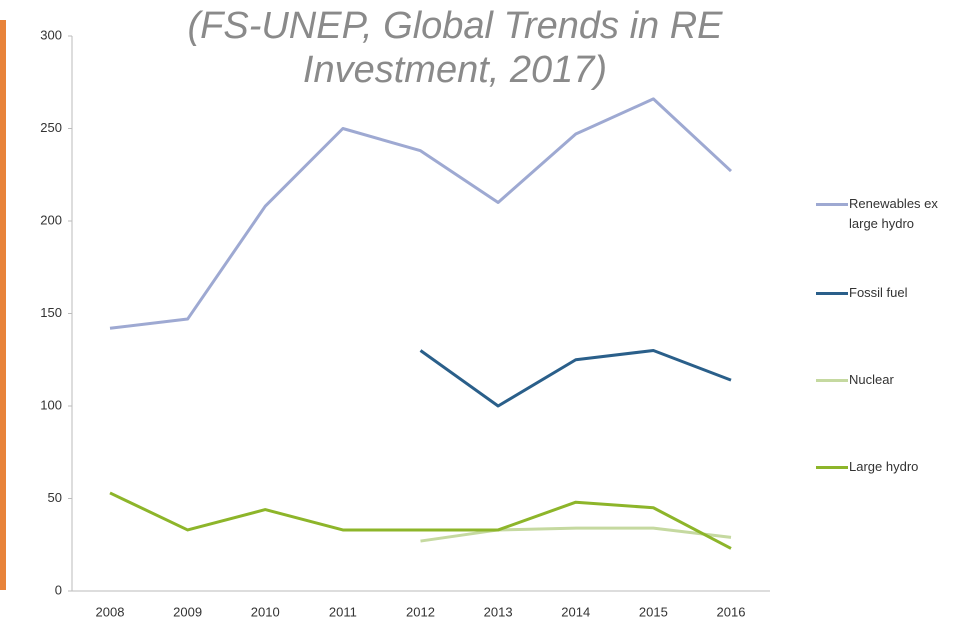 Image resolution: width=974 pixels, height=625 pixels. I want to click on legend-item: Large hydro, so click(895, 467).